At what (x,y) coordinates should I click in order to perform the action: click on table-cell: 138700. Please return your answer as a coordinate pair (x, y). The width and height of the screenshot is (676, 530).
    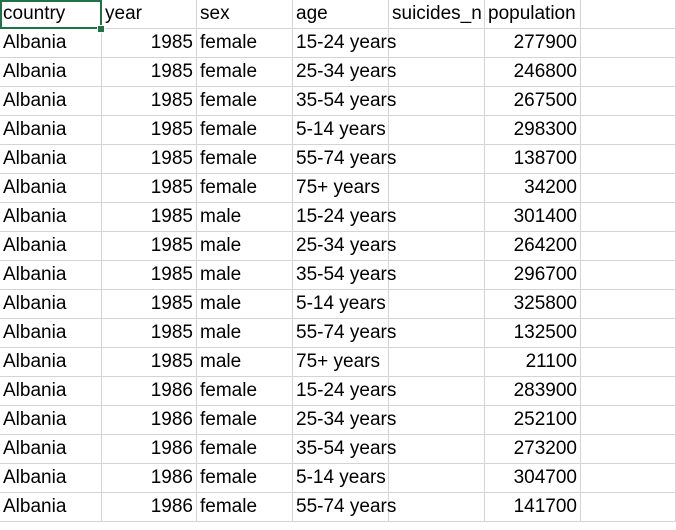
    Looking at the image, I should click on (533, 159).